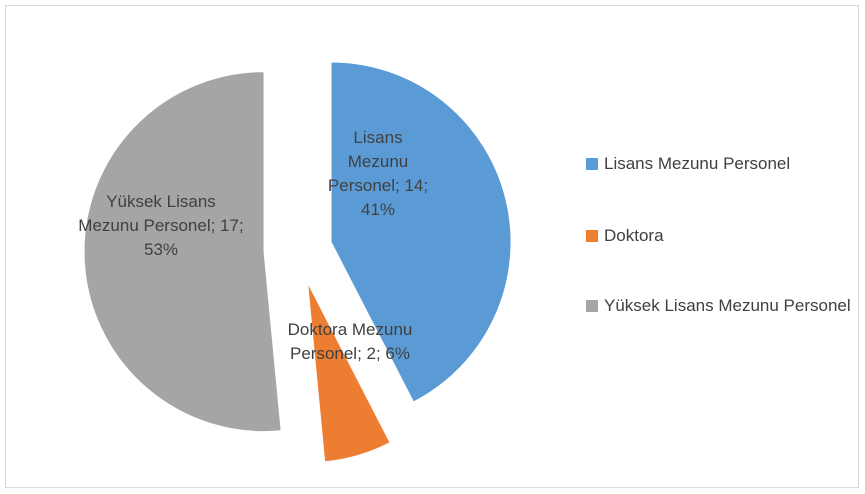  Describe the element at coordinates (350, 341) in the screenshot. I see `data-label: Doktora Mezunu Personel; 2; 6%` at that location.